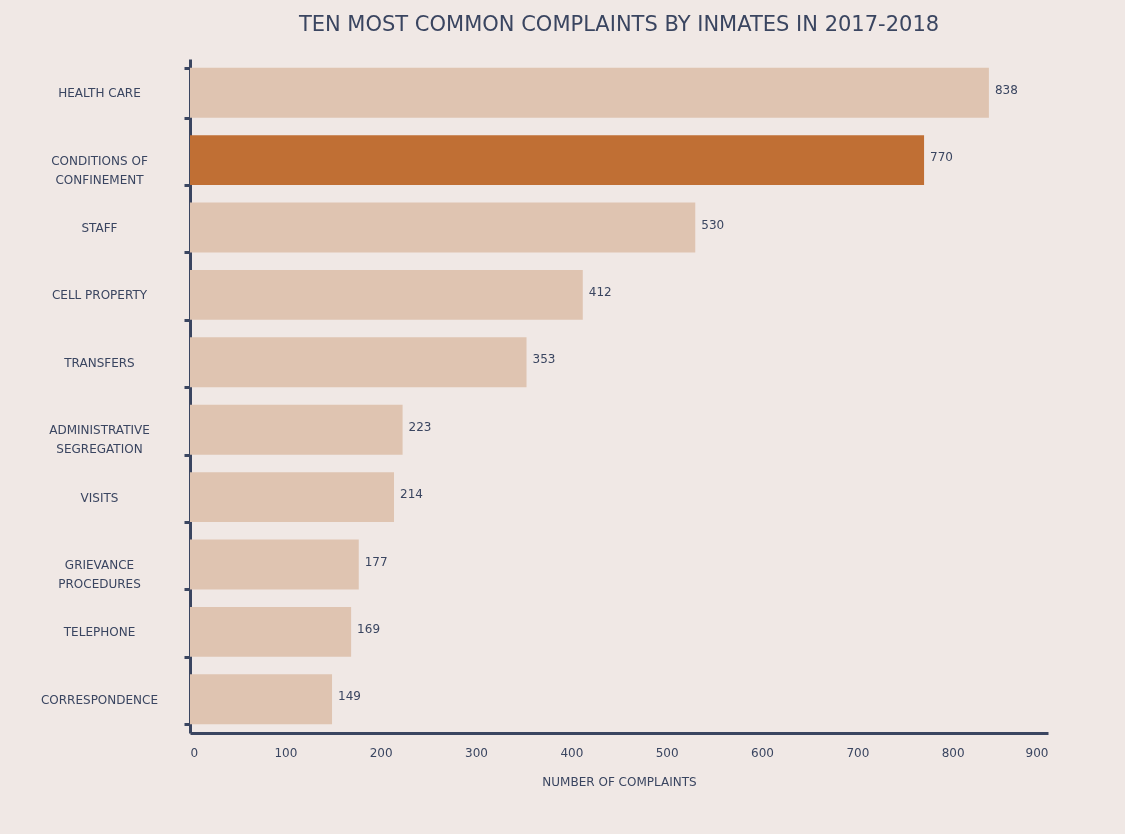 The width and height of the screenshot is (1125, 834). I want to click on y-tick-label: ADMINISTRATIVE SEGREGATION, so click(99, 440).